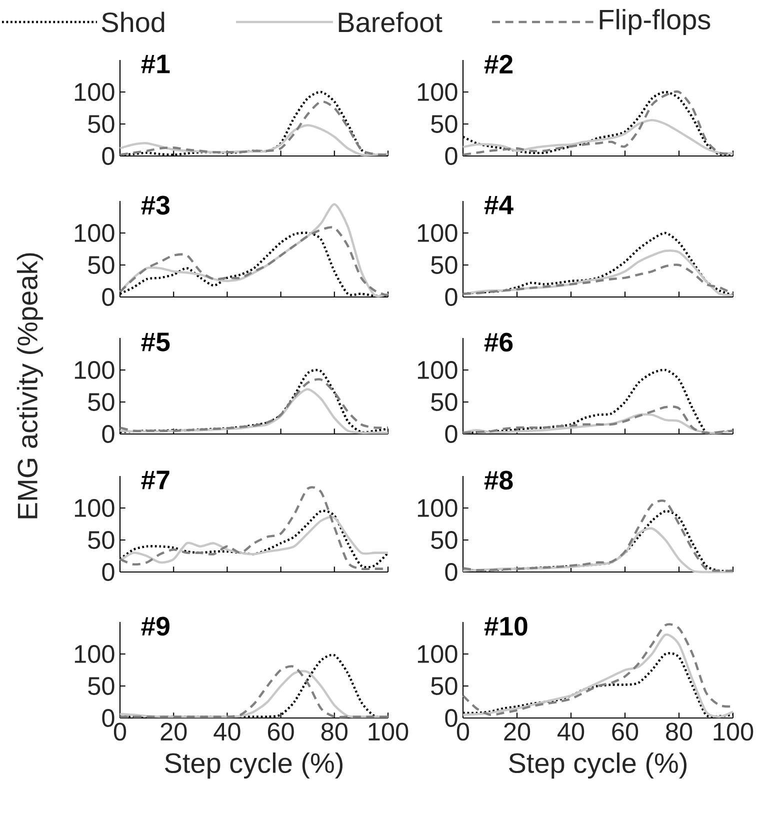 The width and height of the screenshot is (765, 820). I want to click on legend-label: Barefoot, so click(390, 22).